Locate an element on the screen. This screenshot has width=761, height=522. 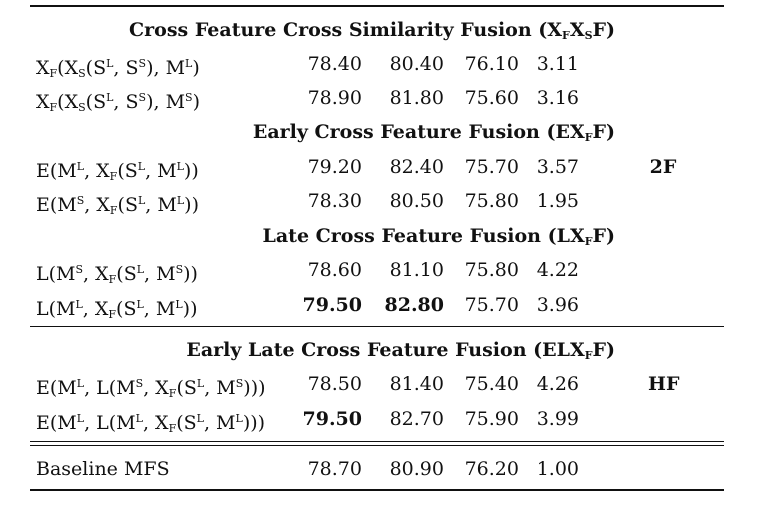
row-label: XF(XS(SL, SS), ML) is located at coordinates (118, 68).